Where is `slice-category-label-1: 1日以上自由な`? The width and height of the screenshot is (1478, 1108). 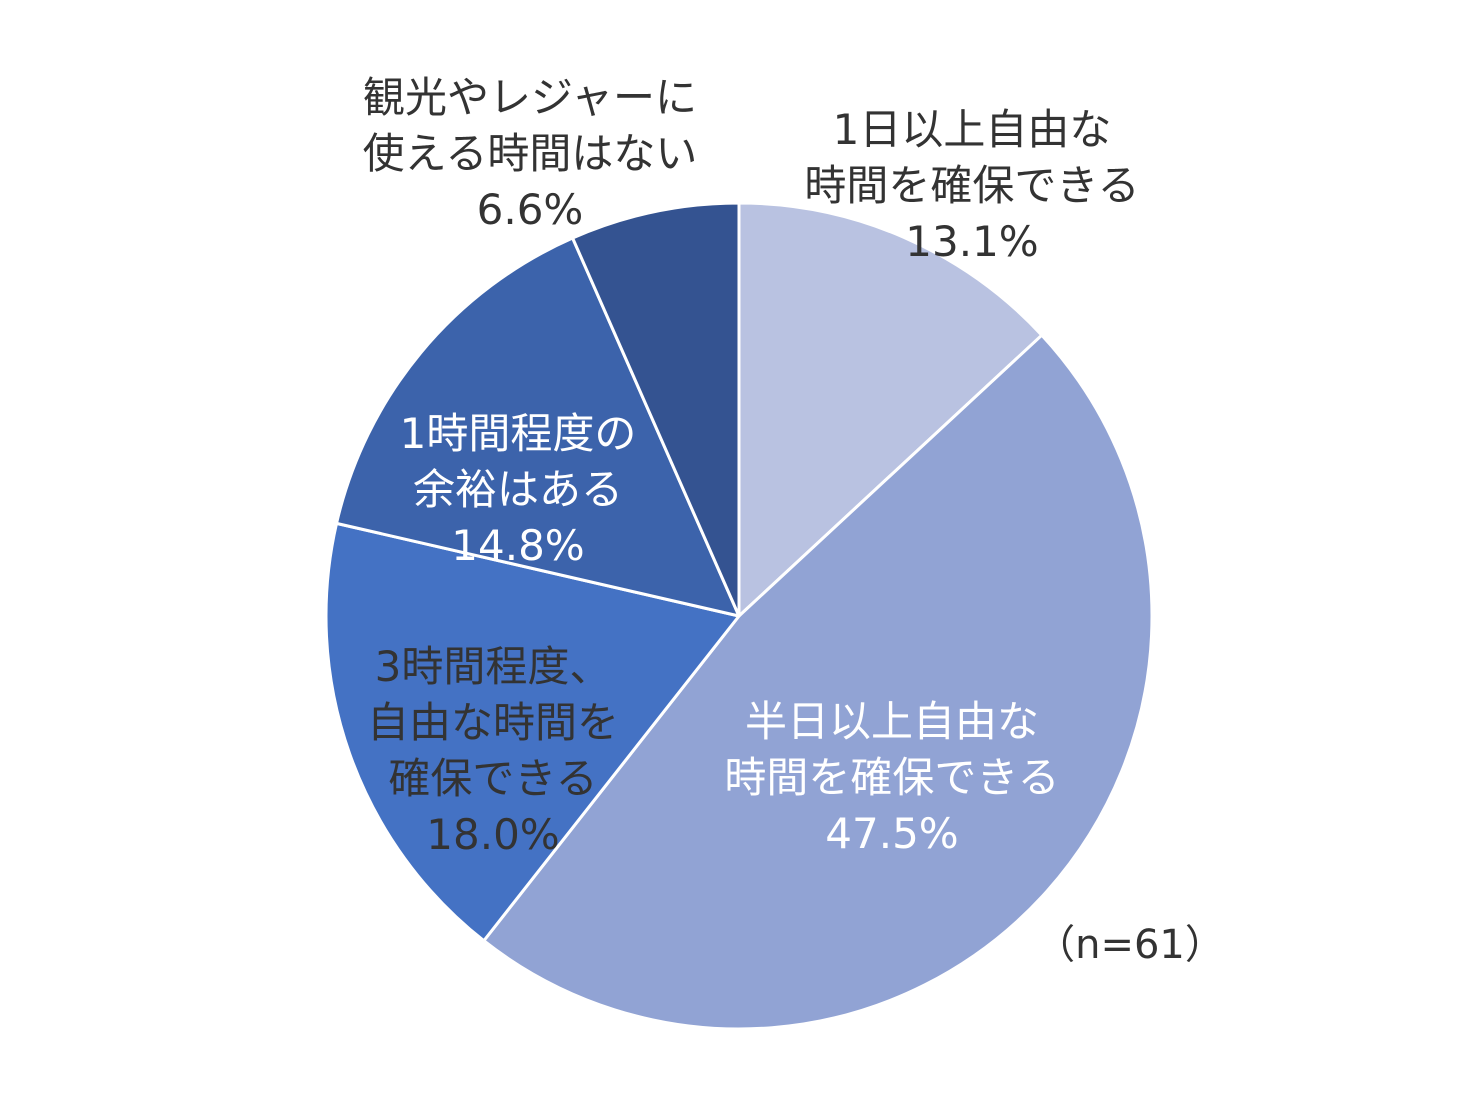 slice-category-label-1: 1日以上自由な is located at coordinates (972, 129).